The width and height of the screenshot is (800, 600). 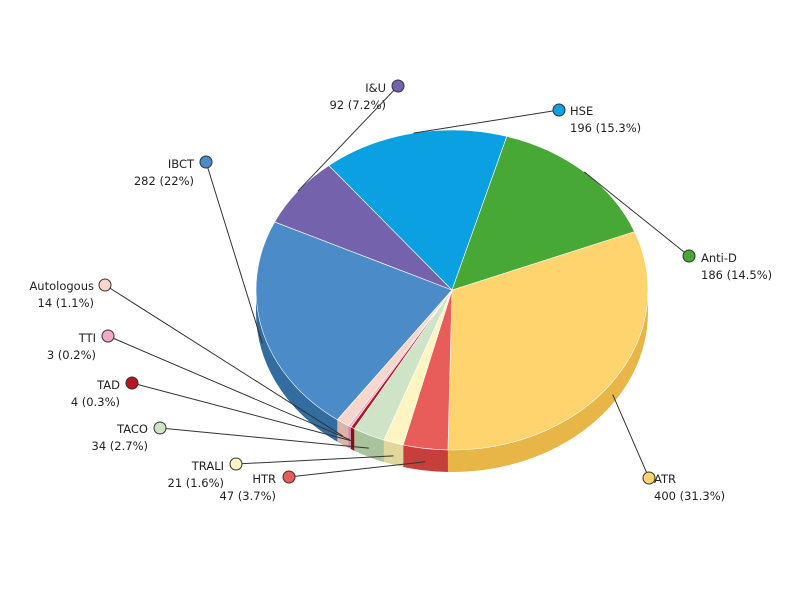 I want to click on marker-autologous, so click(x=105, y=285).